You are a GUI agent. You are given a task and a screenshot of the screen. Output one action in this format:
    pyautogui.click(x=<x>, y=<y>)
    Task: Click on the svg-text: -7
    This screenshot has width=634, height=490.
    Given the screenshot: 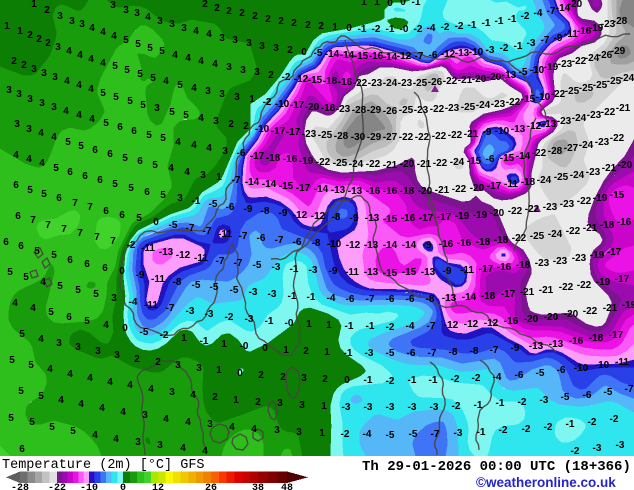 What is the action you would take?
    pyautogui.click(x=207, y=231)
    